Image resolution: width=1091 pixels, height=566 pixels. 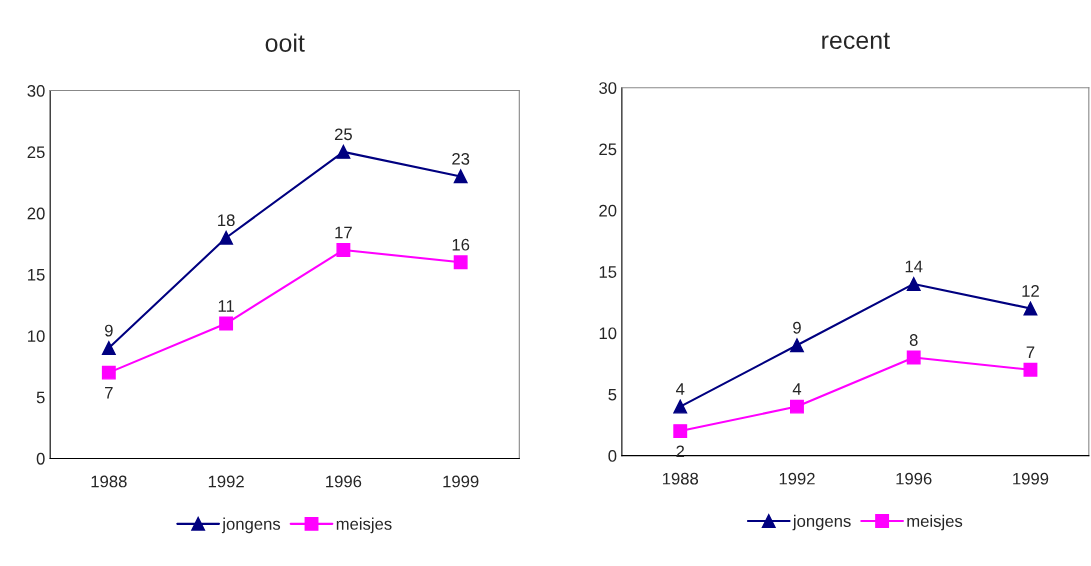 I want to click on data-label: 2, so click(x=680, y=451).